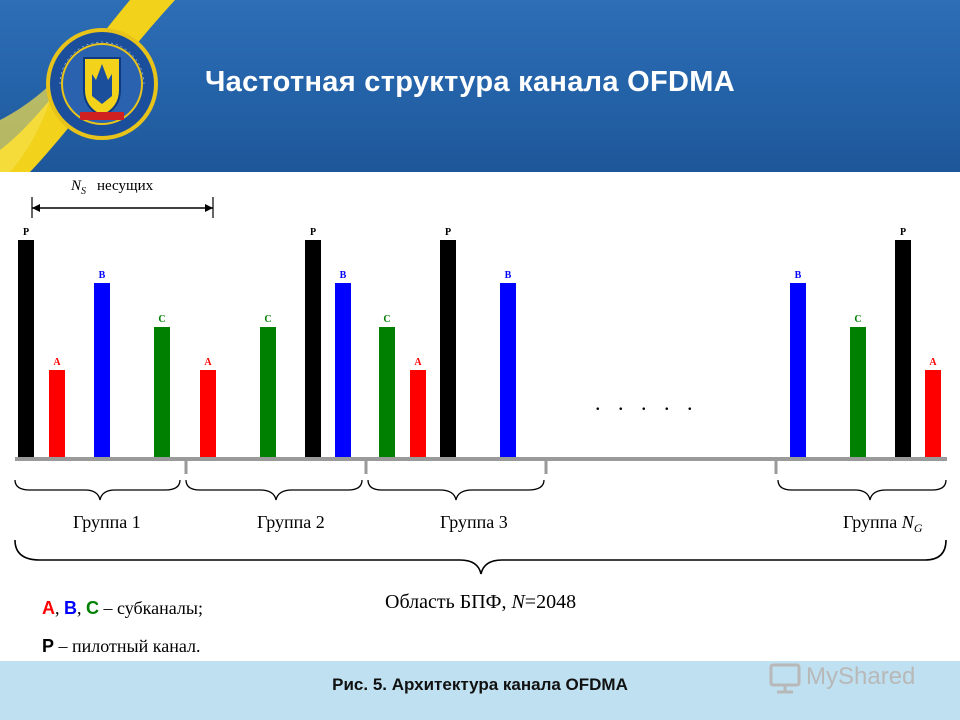 This screenshot has height=720, width=960. What do you see at coordinates (78, 187) in the screenshot?
I see `ns-symbol: NS` at bounding box center [78, 187].